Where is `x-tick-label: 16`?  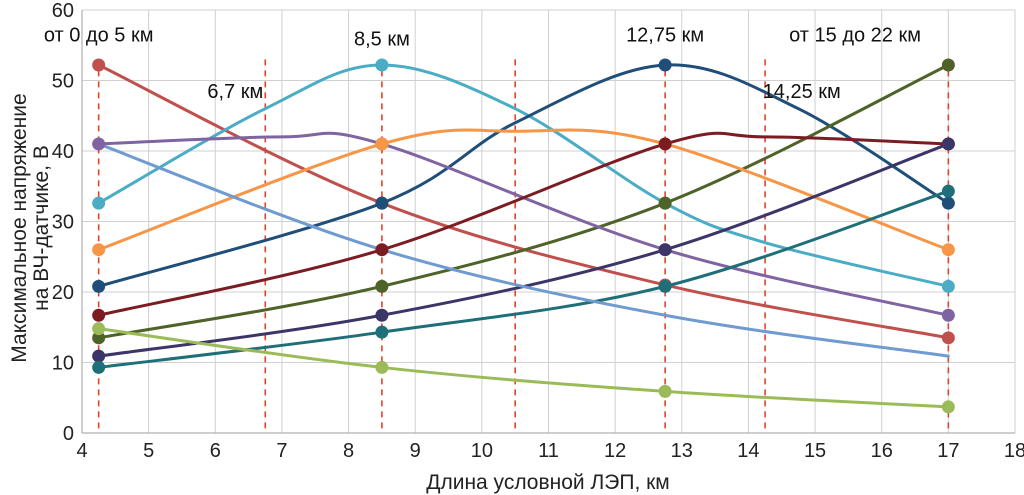
x-tick-label: 16 is located at coordinates (882, 451).